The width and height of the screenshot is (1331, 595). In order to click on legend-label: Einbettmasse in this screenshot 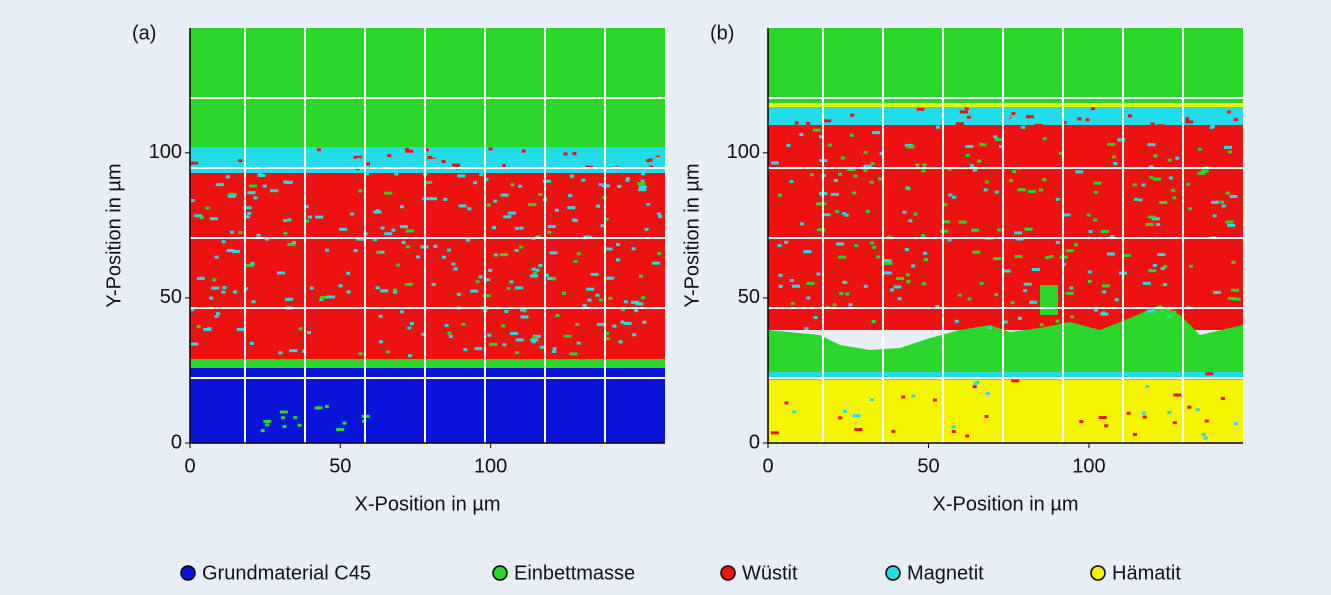, I will do `click(574, 573)`.